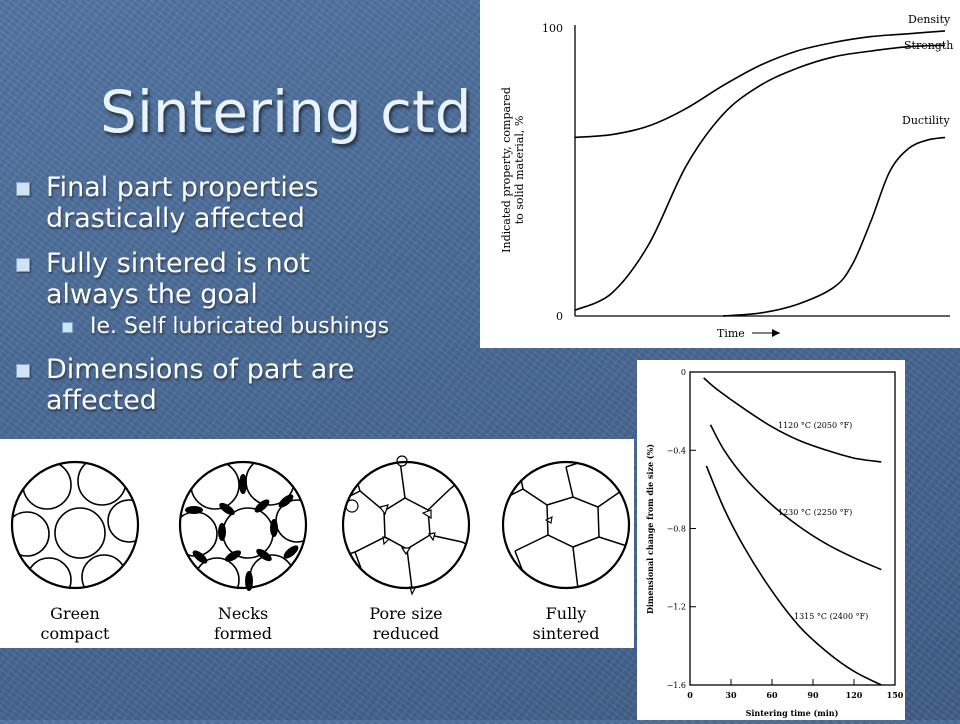 The height and width of the screenshot is (724, 960). I want to click on bullet-line: Final part properties, so click(182, 187).